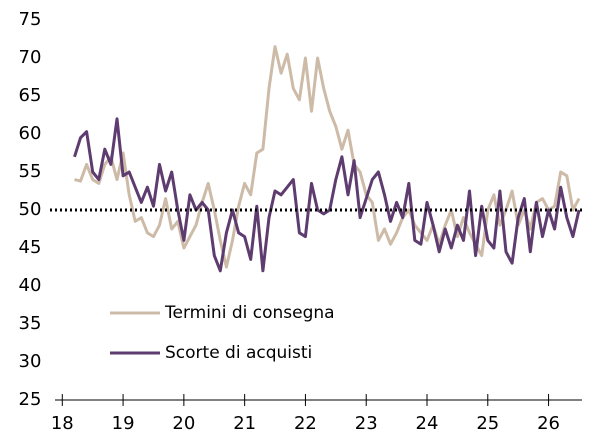 This screenshot has height=440, width=590. What do you see at coordinates (487, 423) in the screenshot?
I see `x-tick-label: 25` at bounding box center [487, 423].